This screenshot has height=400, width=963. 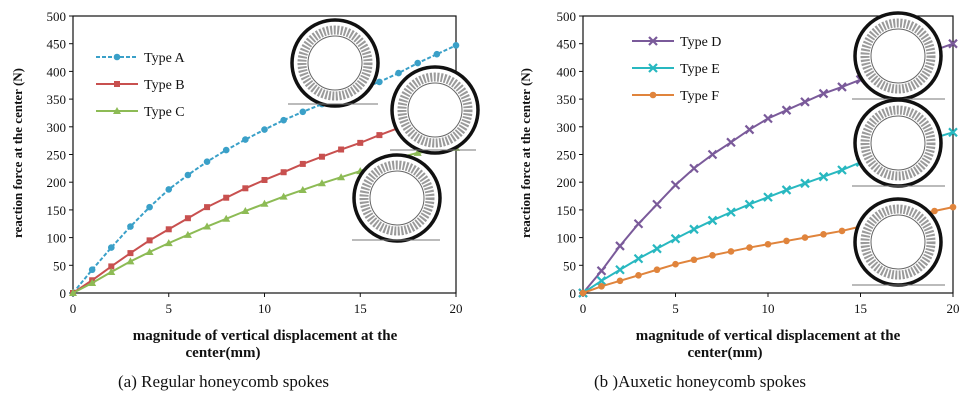 I want to click on wheel-diagrams, so click(x=898, y=149).